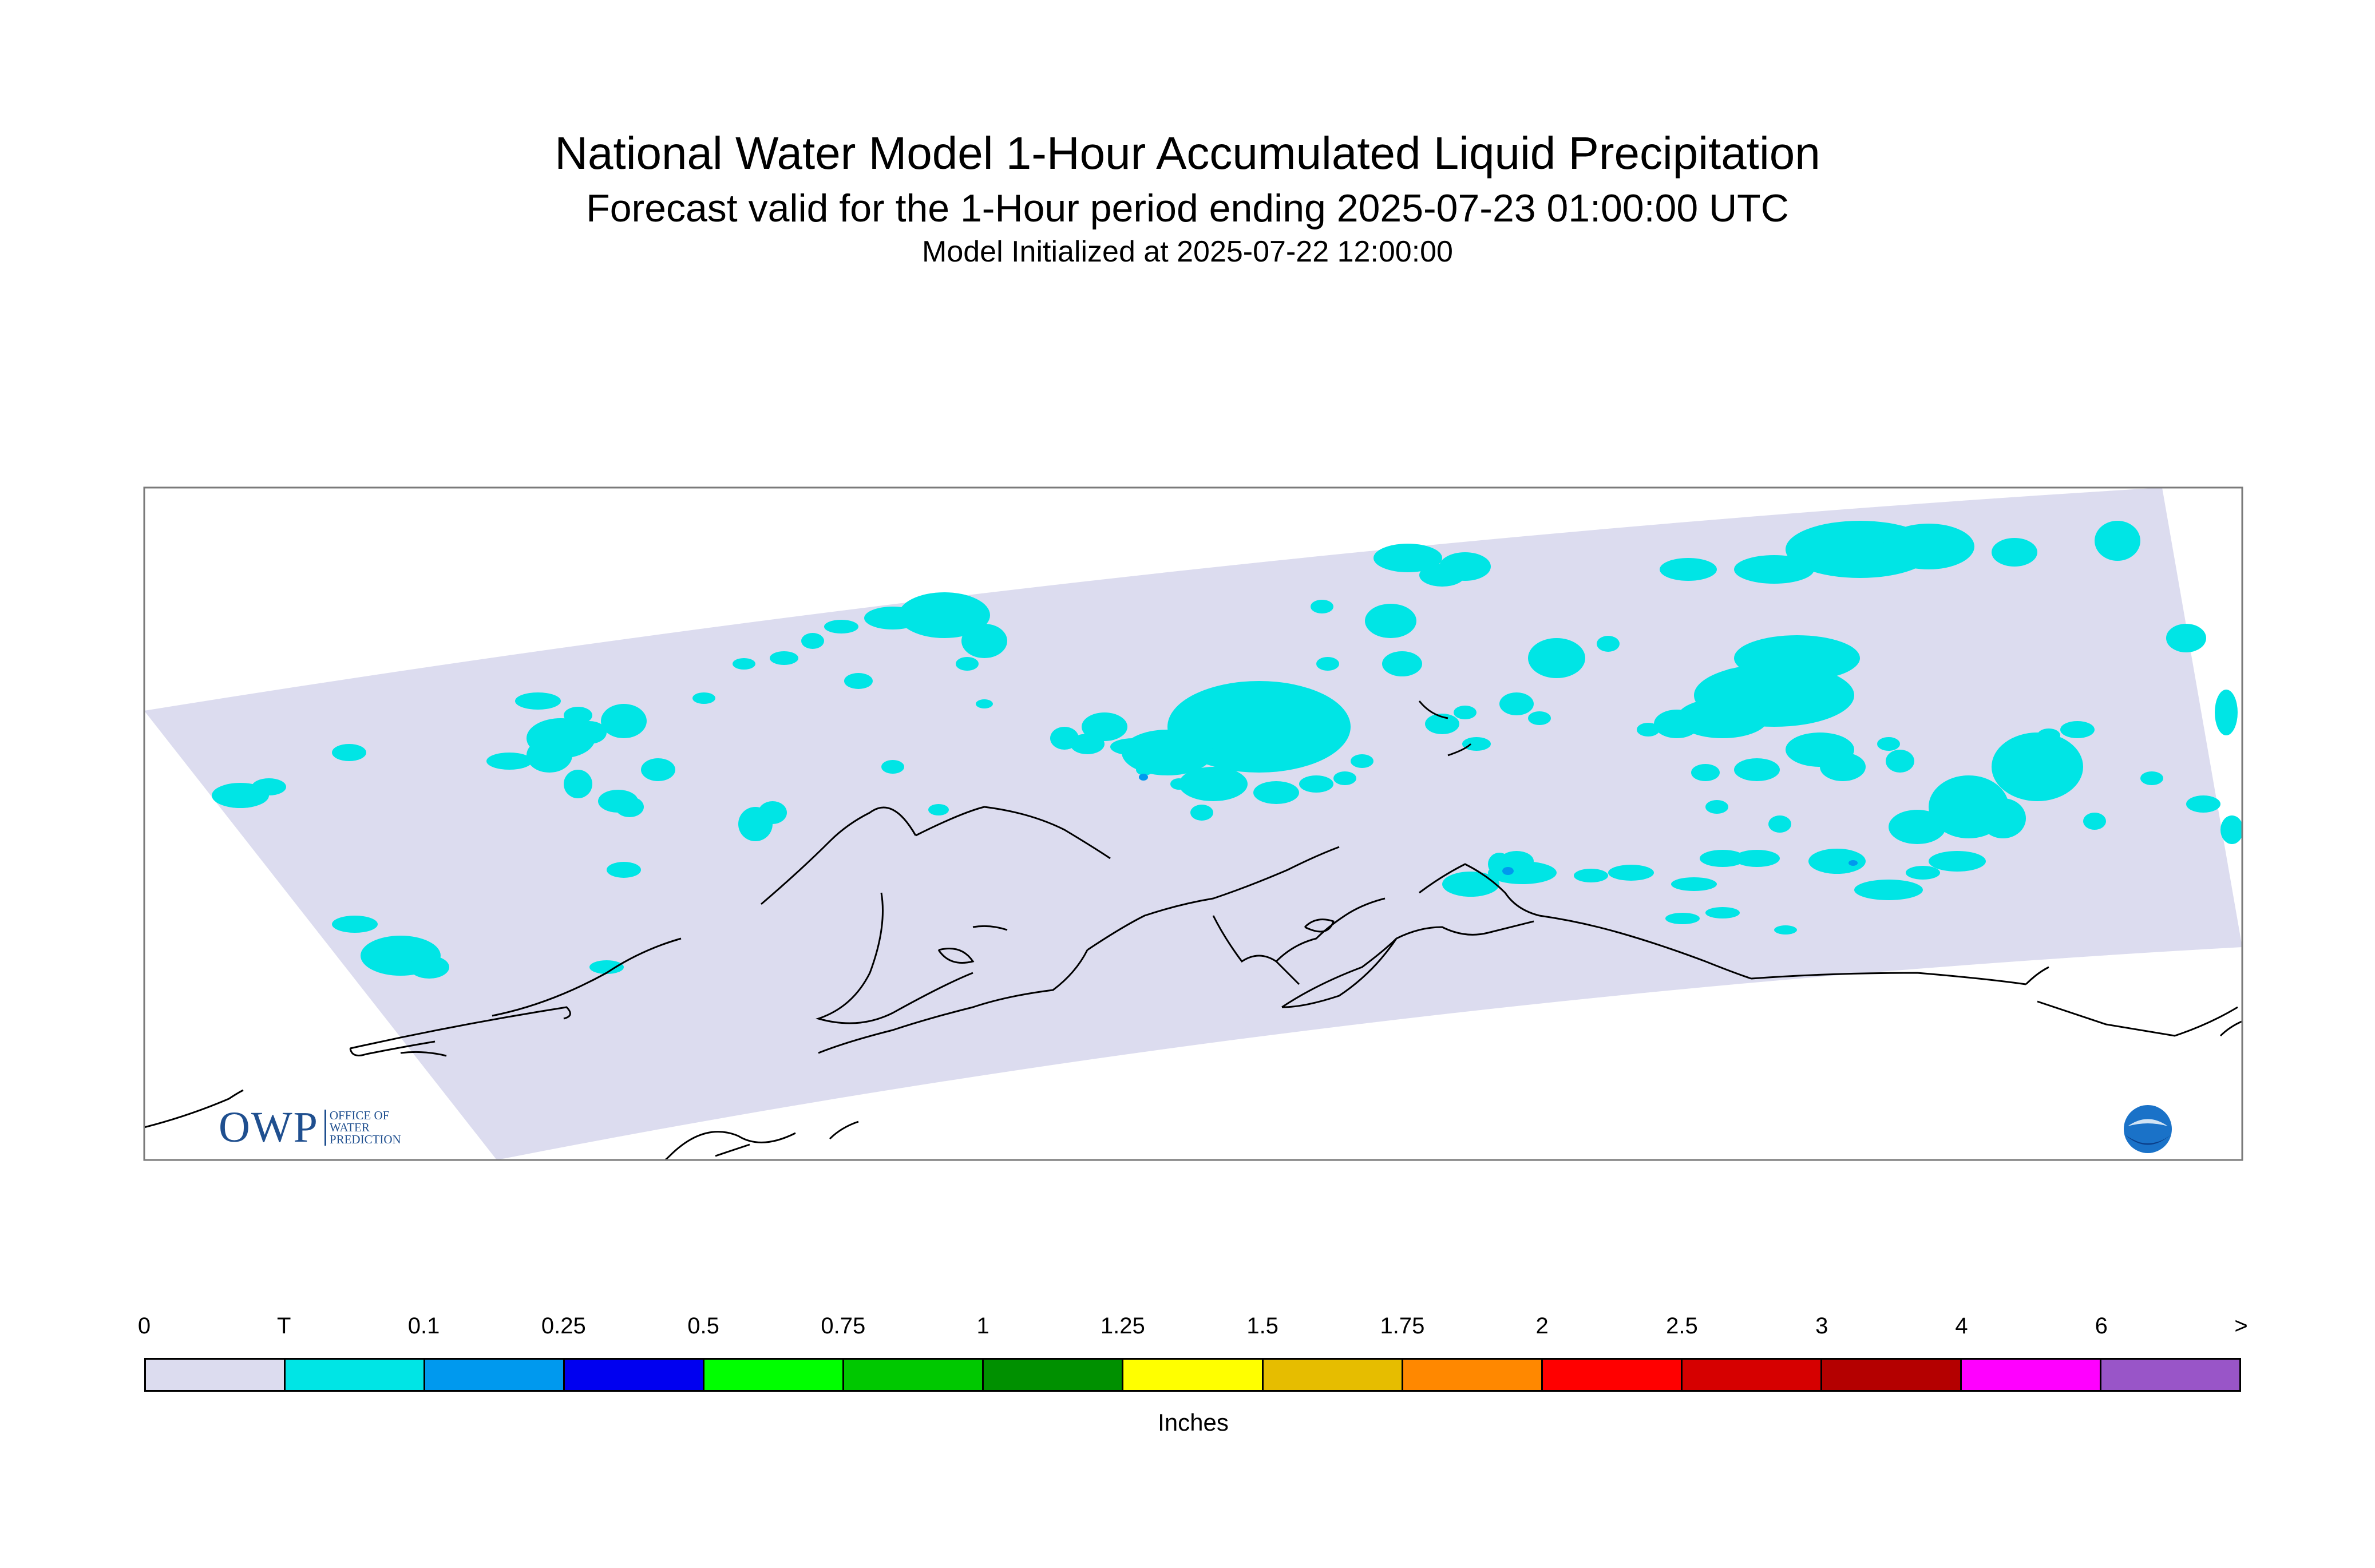  What do you see at coordinates (983, 1326) in the screenshot?
I see `legend-label: 1` at bounding box center [983, 1326].